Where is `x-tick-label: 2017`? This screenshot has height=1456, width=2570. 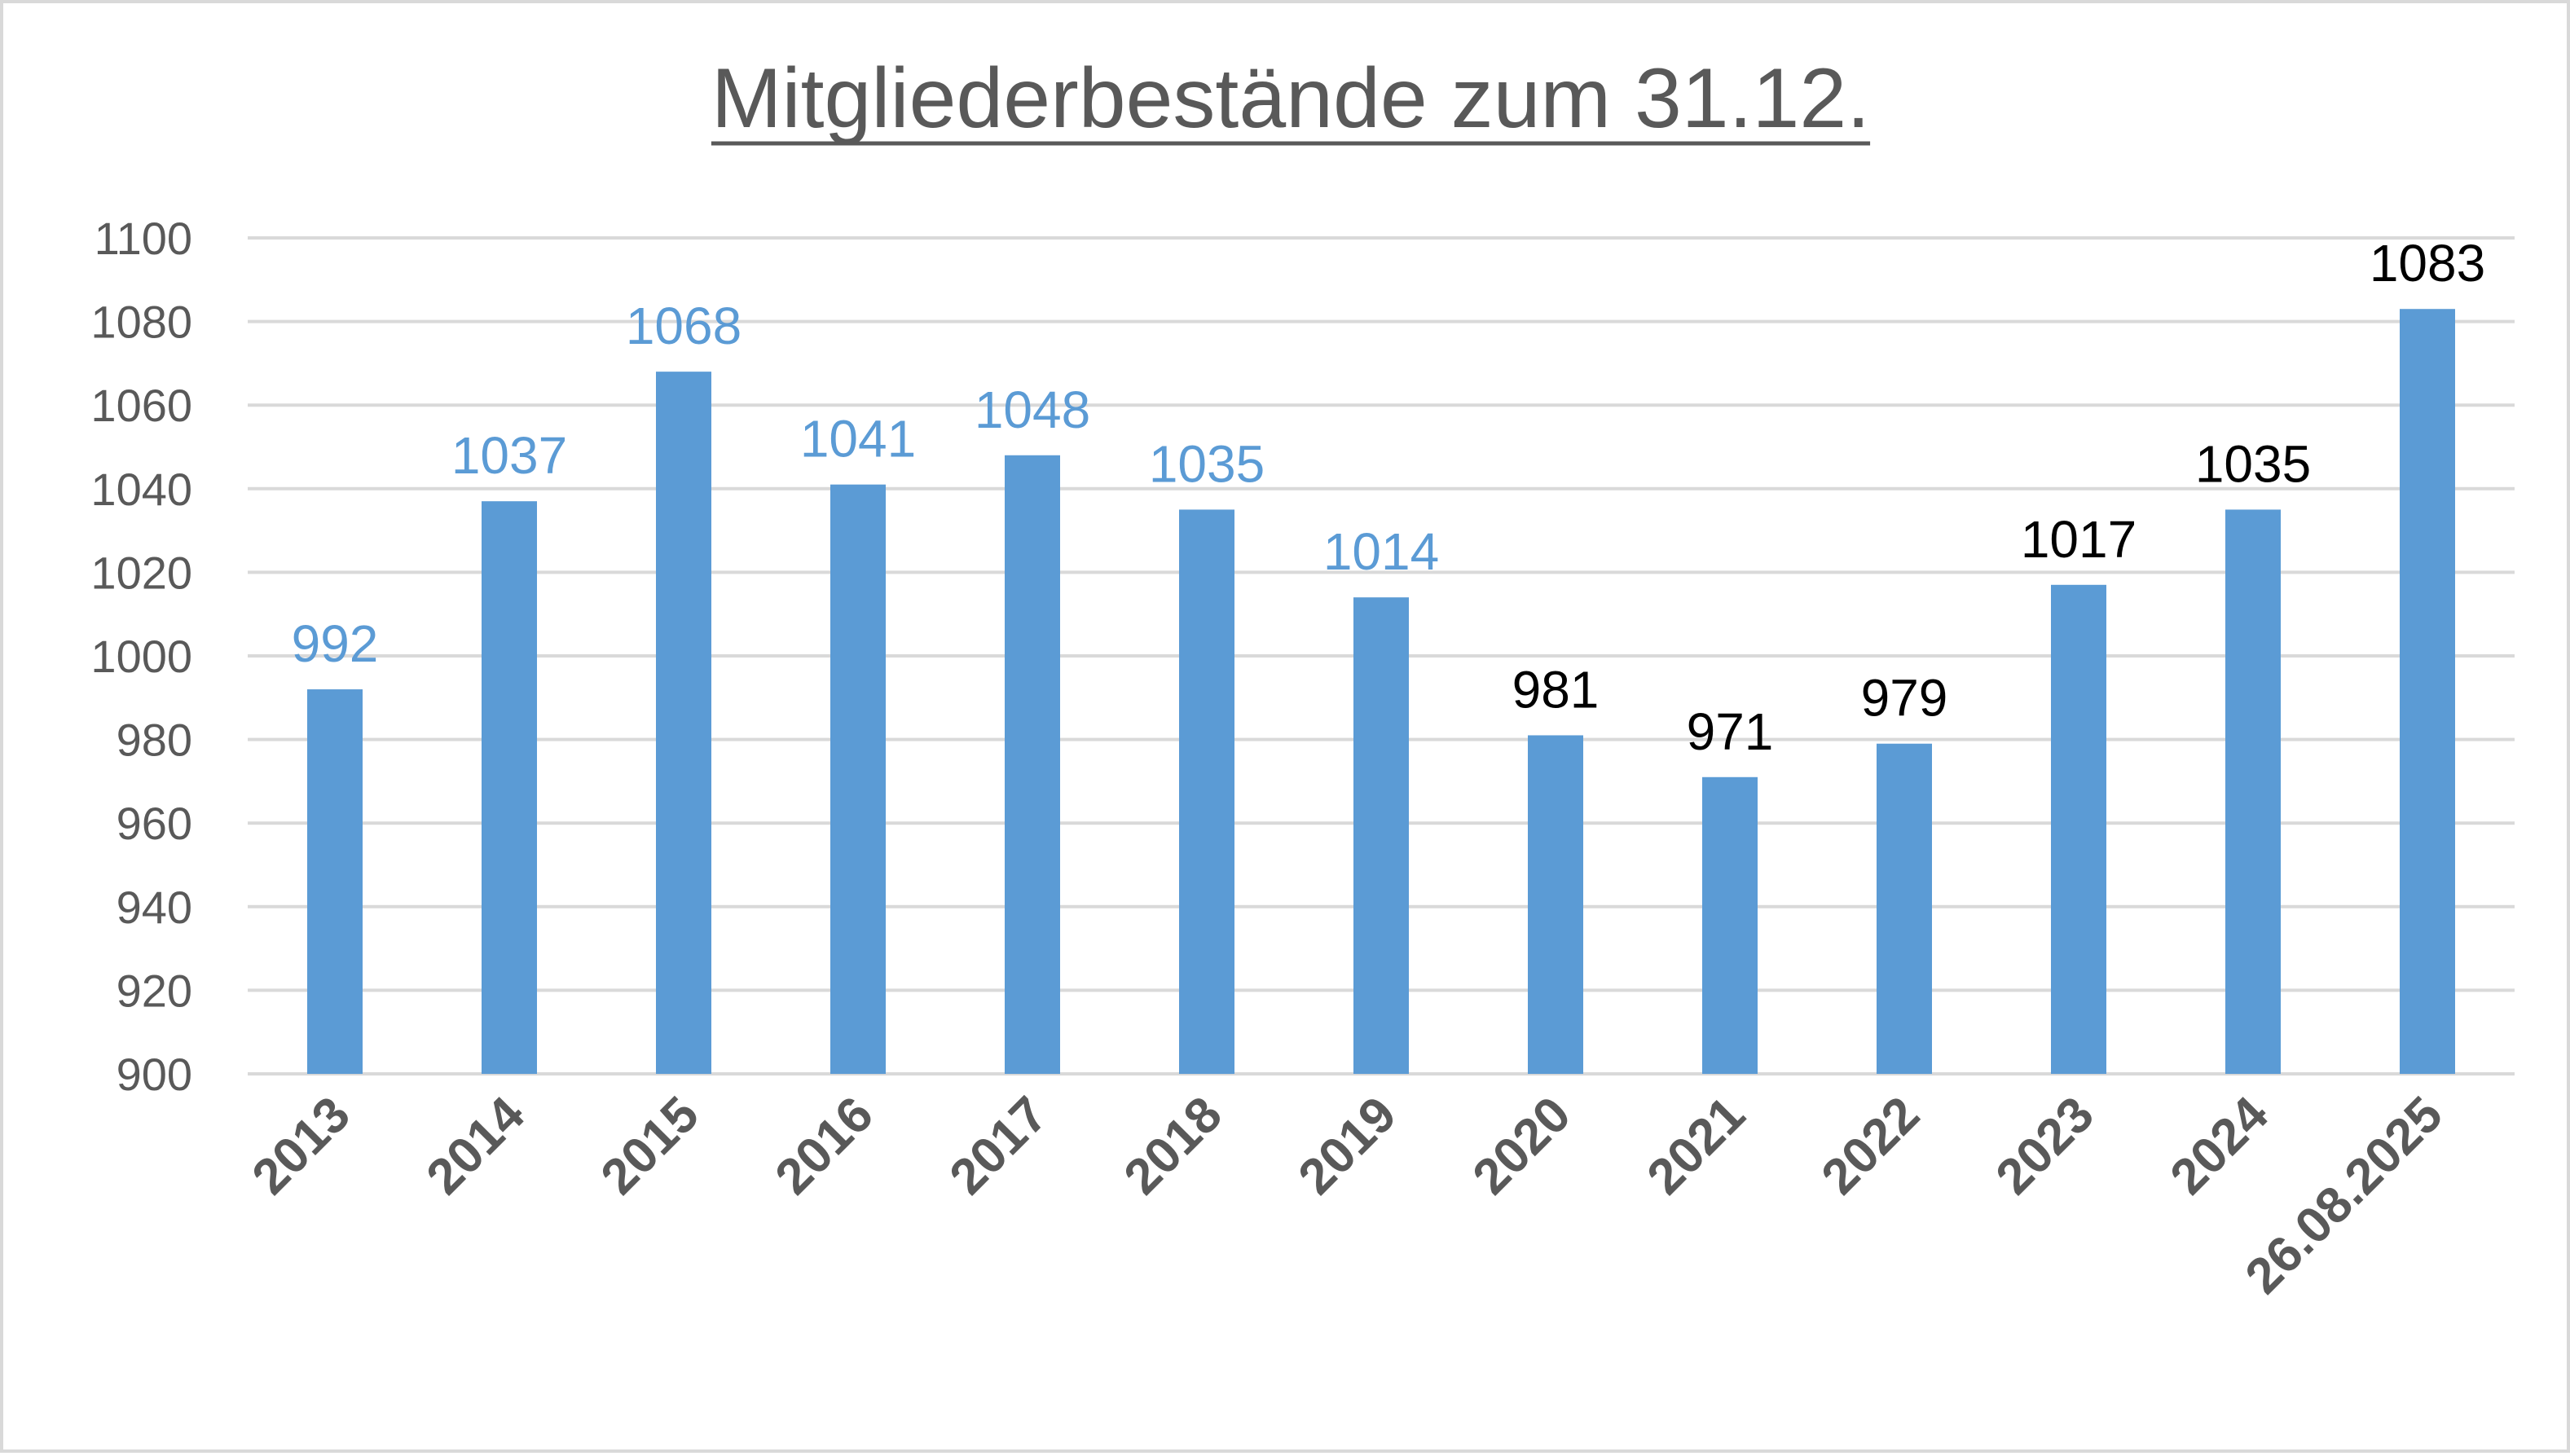
x-tick-label: 2017 is located at coordinates (999, 1145).